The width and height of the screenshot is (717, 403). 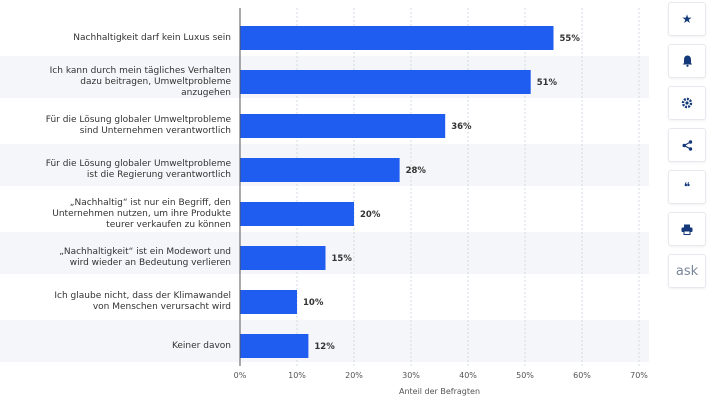 What do you see at coordinates (354, 375) in the screenshot?
I see `x-tick-label: 20%` at bounding box center [354, 375].